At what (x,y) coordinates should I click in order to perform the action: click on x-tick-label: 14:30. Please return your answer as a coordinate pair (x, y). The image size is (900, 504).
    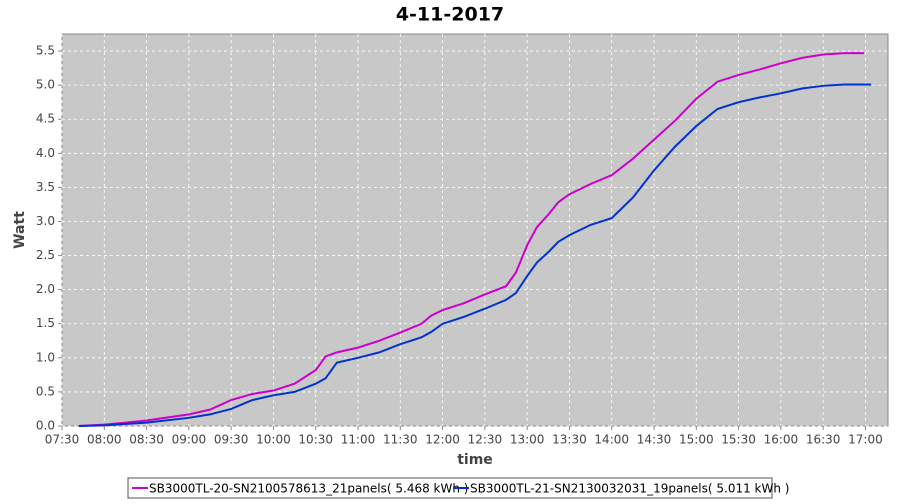
    Looking at the image, I should click on (654, 440).